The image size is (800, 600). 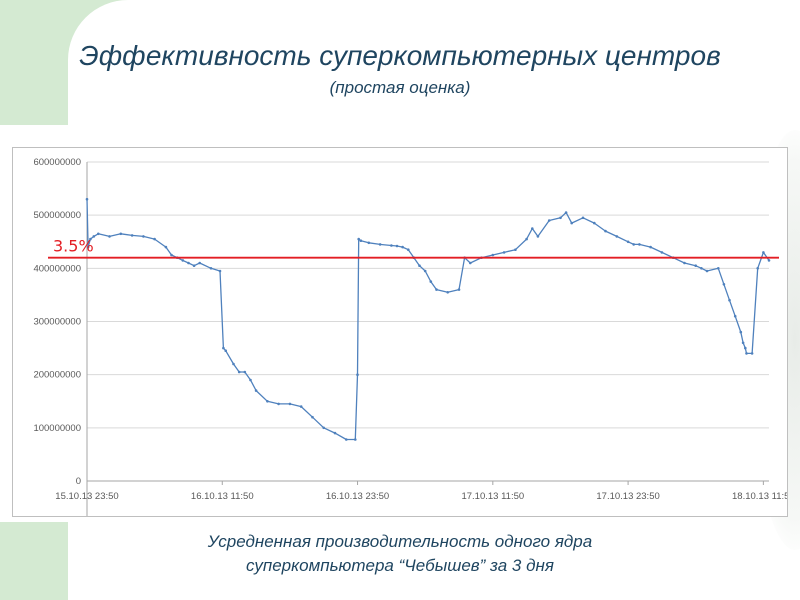 What do you see at coordinates (627, 496) in the screenshot?
I see `x-tick-label: 17.10.13 23:50` at bounding box center [627, 496].